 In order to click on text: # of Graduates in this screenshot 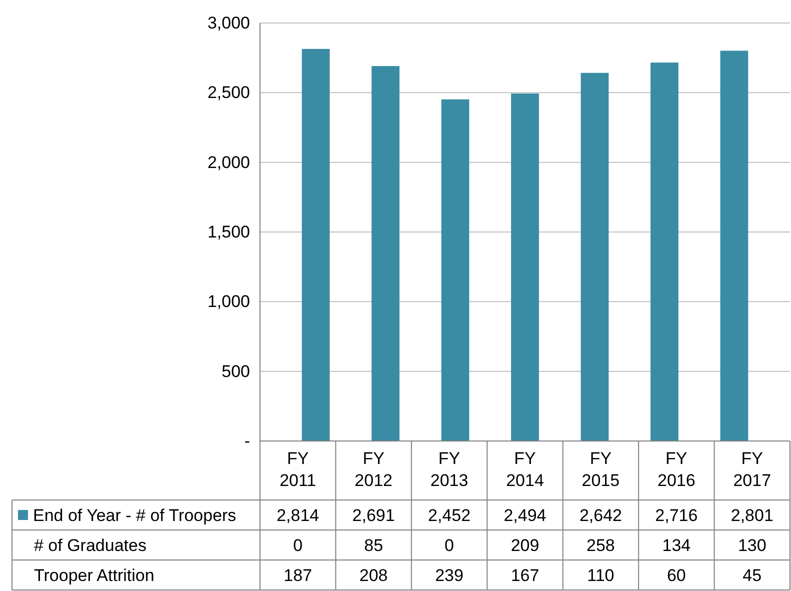, I will do `click(90, 545)`.